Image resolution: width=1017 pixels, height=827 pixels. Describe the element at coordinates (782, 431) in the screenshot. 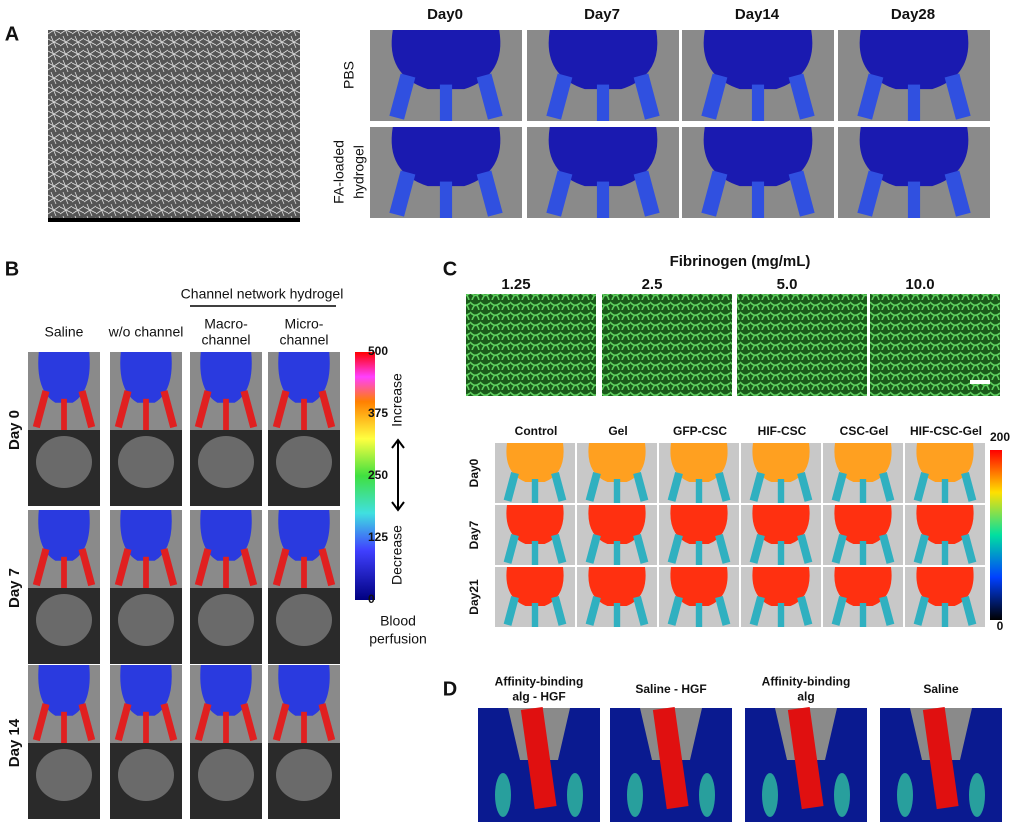

I see `column-header: HIF-CSC` at that location.